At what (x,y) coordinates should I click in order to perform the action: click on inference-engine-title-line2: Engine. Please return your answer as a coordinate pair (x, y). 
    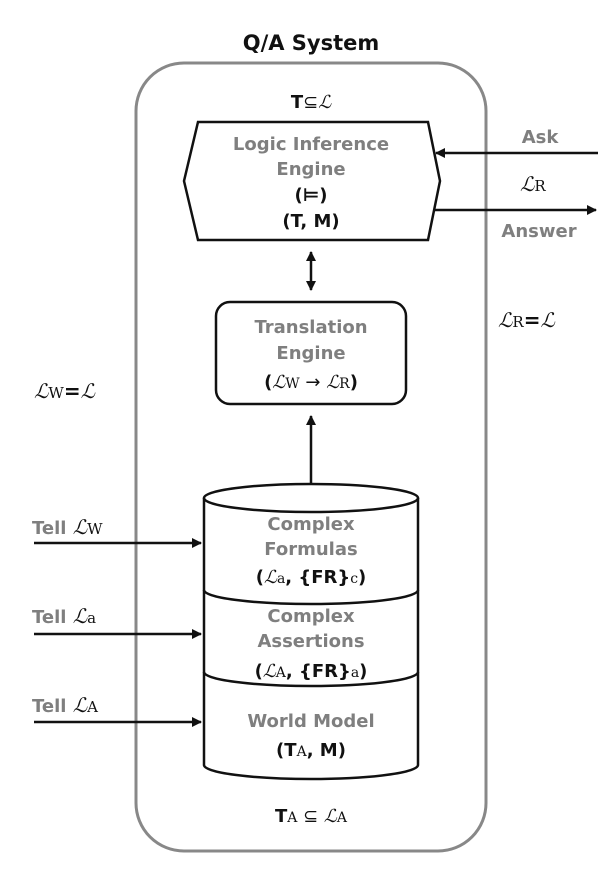
    Looking at the image, I should click on (310, 169).